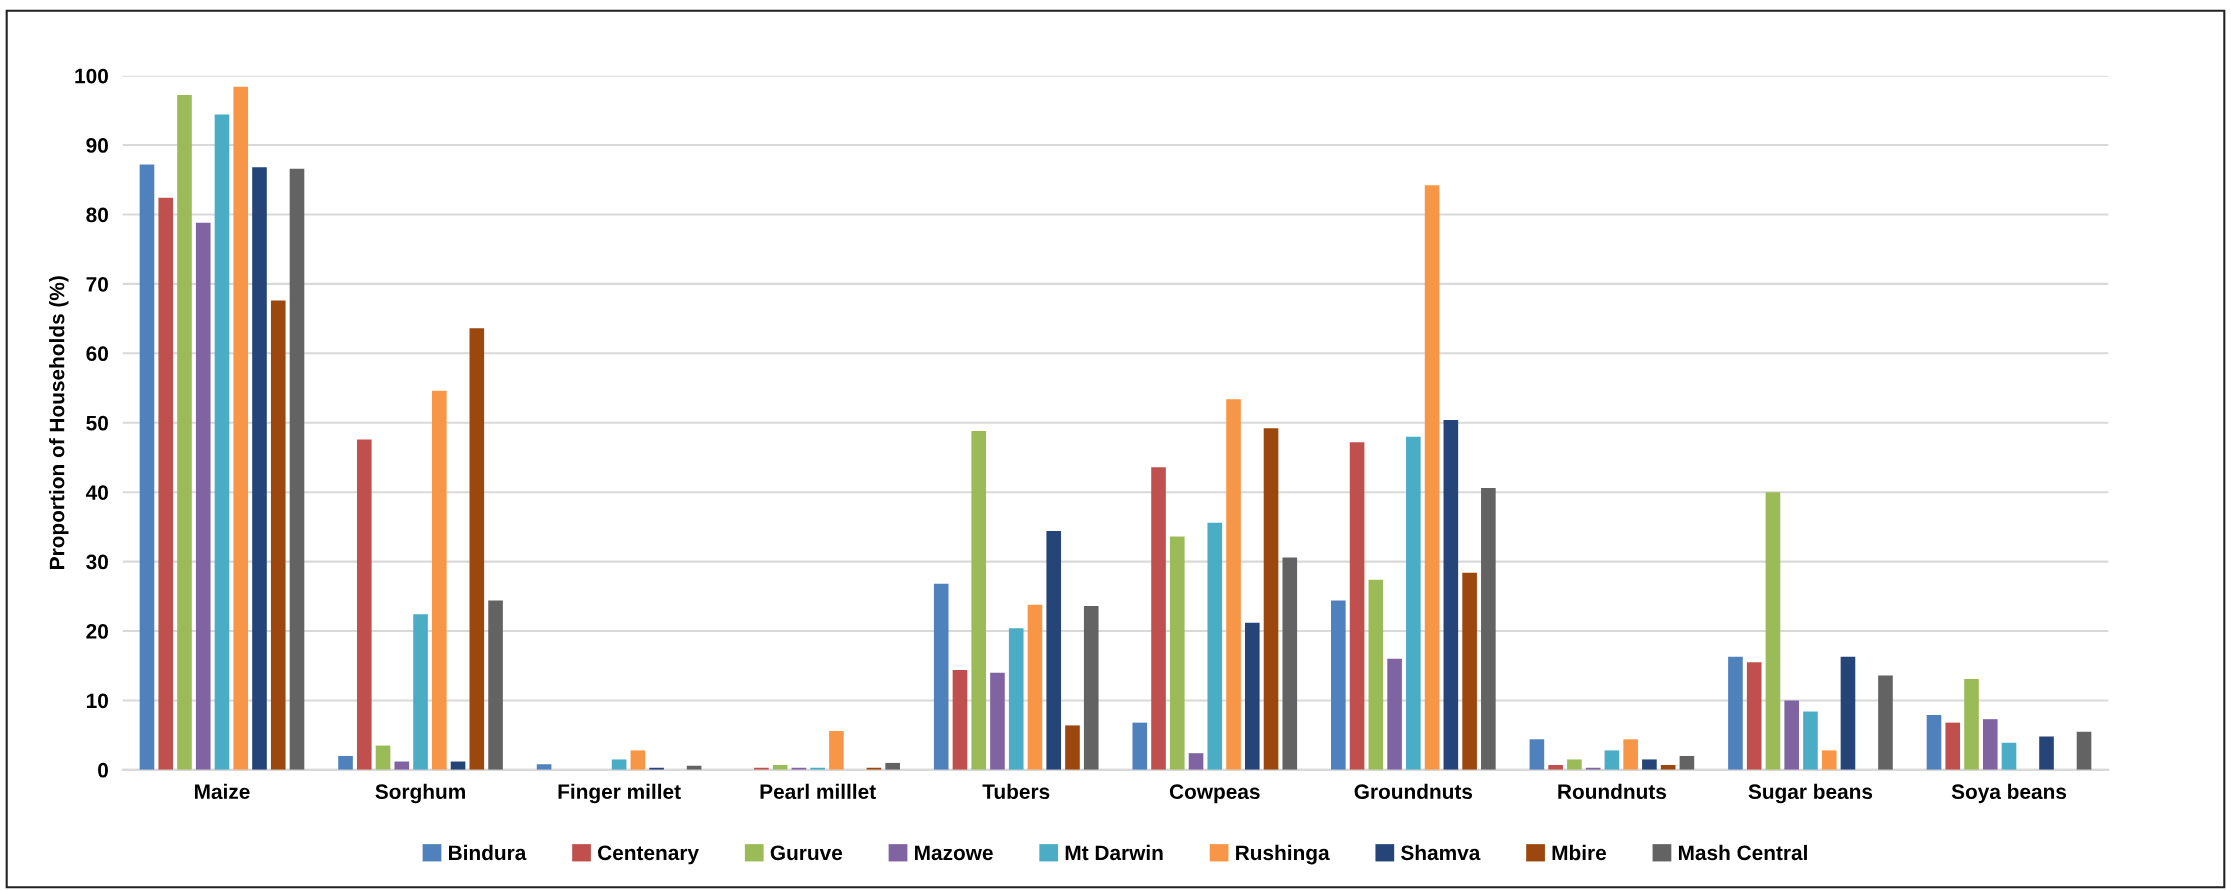  Describe the element at coordinates (222, 791) in the screenshot. I see `x-tick-label: Maize` at that location.